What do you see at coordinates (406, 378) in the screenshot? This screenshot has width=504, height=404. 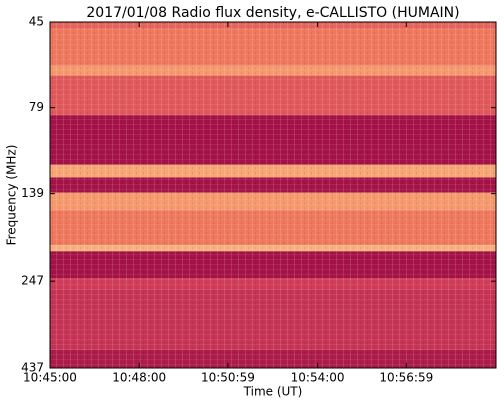 I see `x-tick-label: 10:56:59` at bounding box center [406, 378].